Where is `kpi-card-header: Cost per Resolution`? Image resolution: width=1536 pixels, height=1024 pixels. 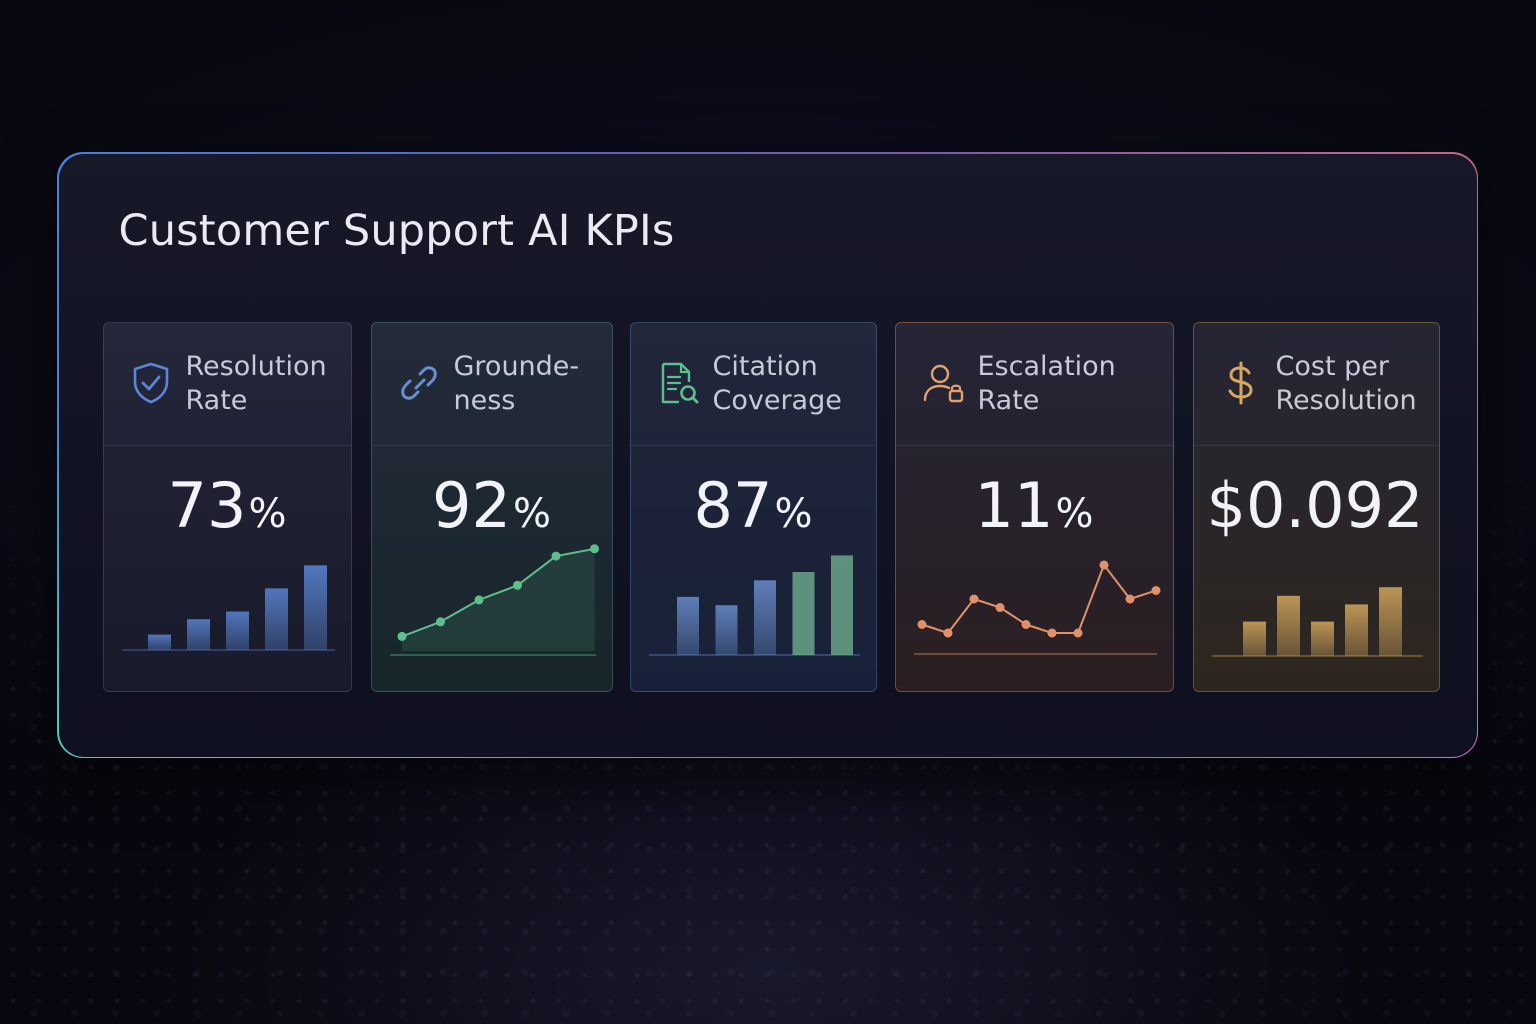 kpi-card-header: Cost per Resolution is located at coordinates (1316, 384).